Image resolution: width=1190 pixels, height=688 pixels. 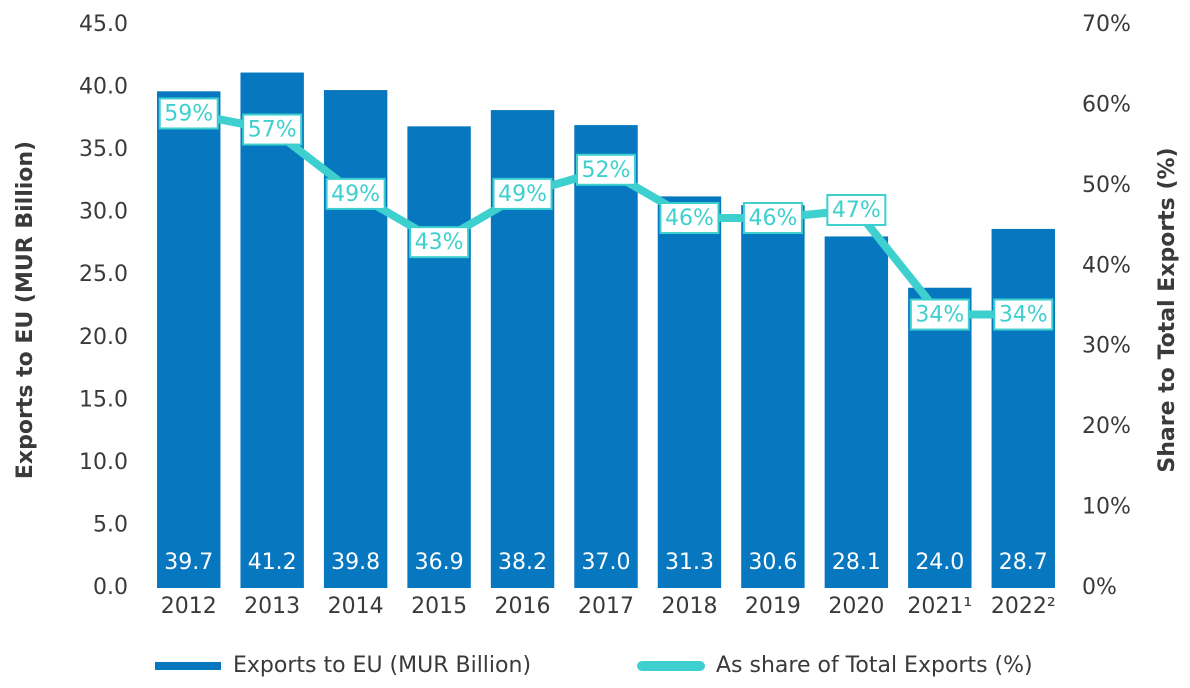 I want to click on bar-value-label: 36.9, so click(x=439, y=562).